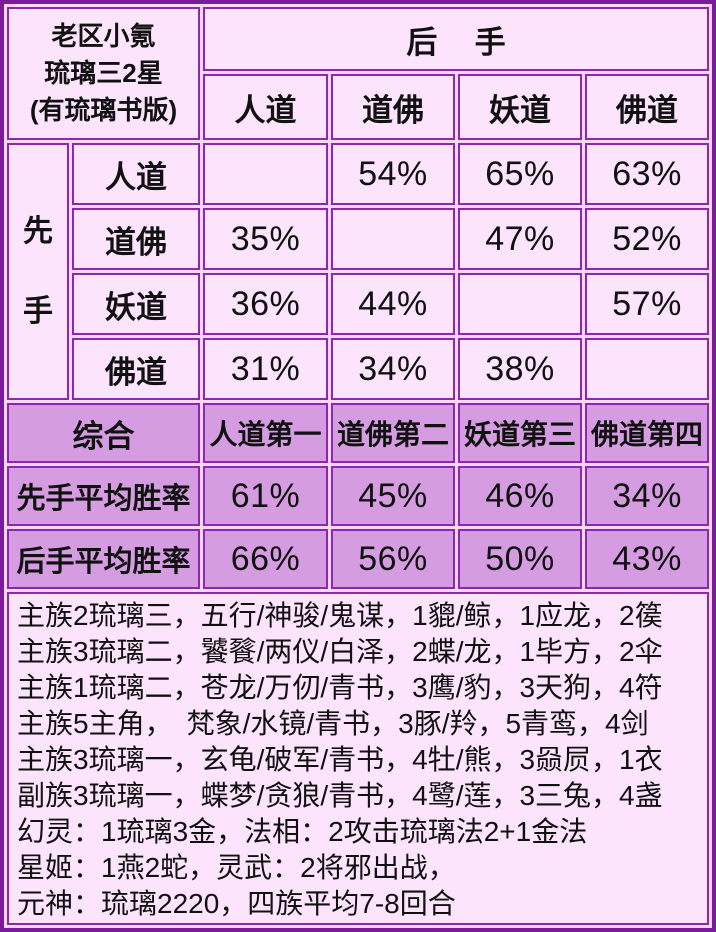 Image resolution: width=716 pixels, height=932 pixels. What do you see at coordinates (266, 304) in the screenshot?
I see `matrix-cell: 36%` at bounding box center [266, 304].